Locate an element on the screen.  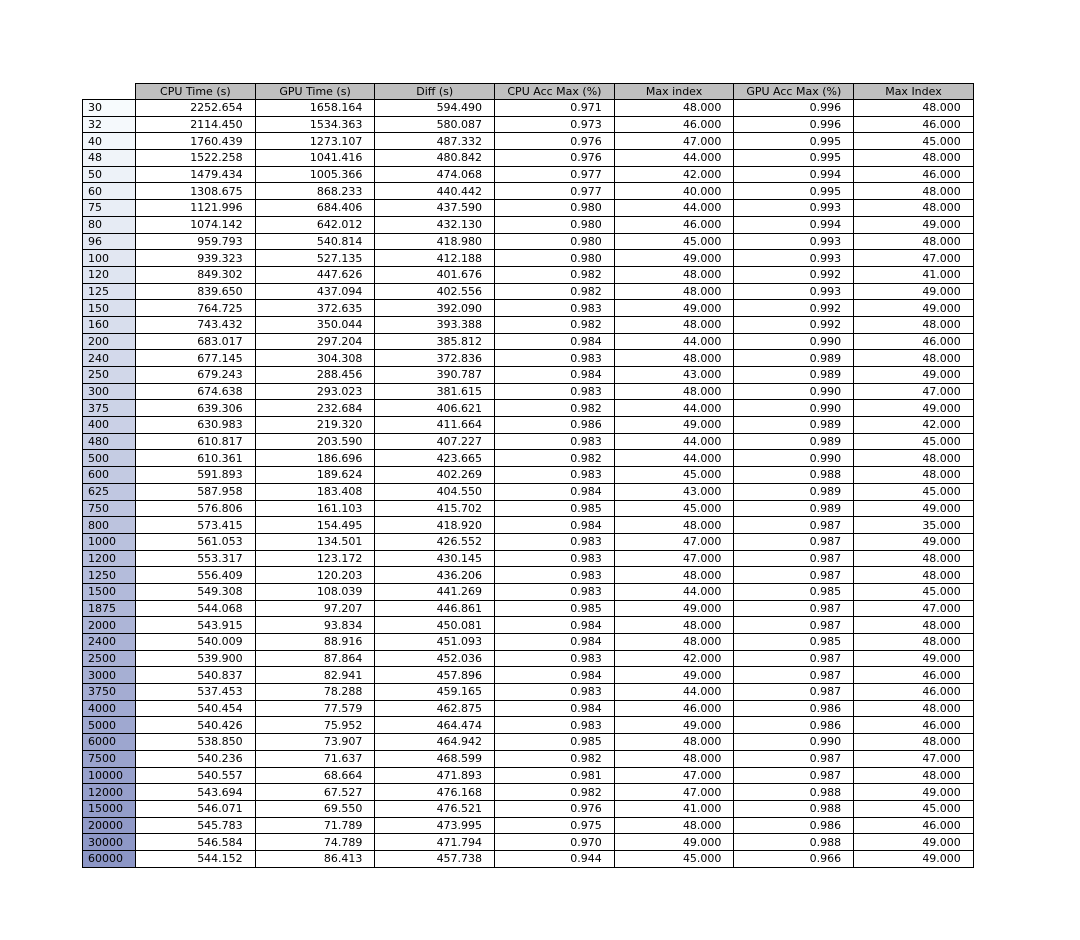
table-cell: 86.413 is located at coordinates (315, 858).